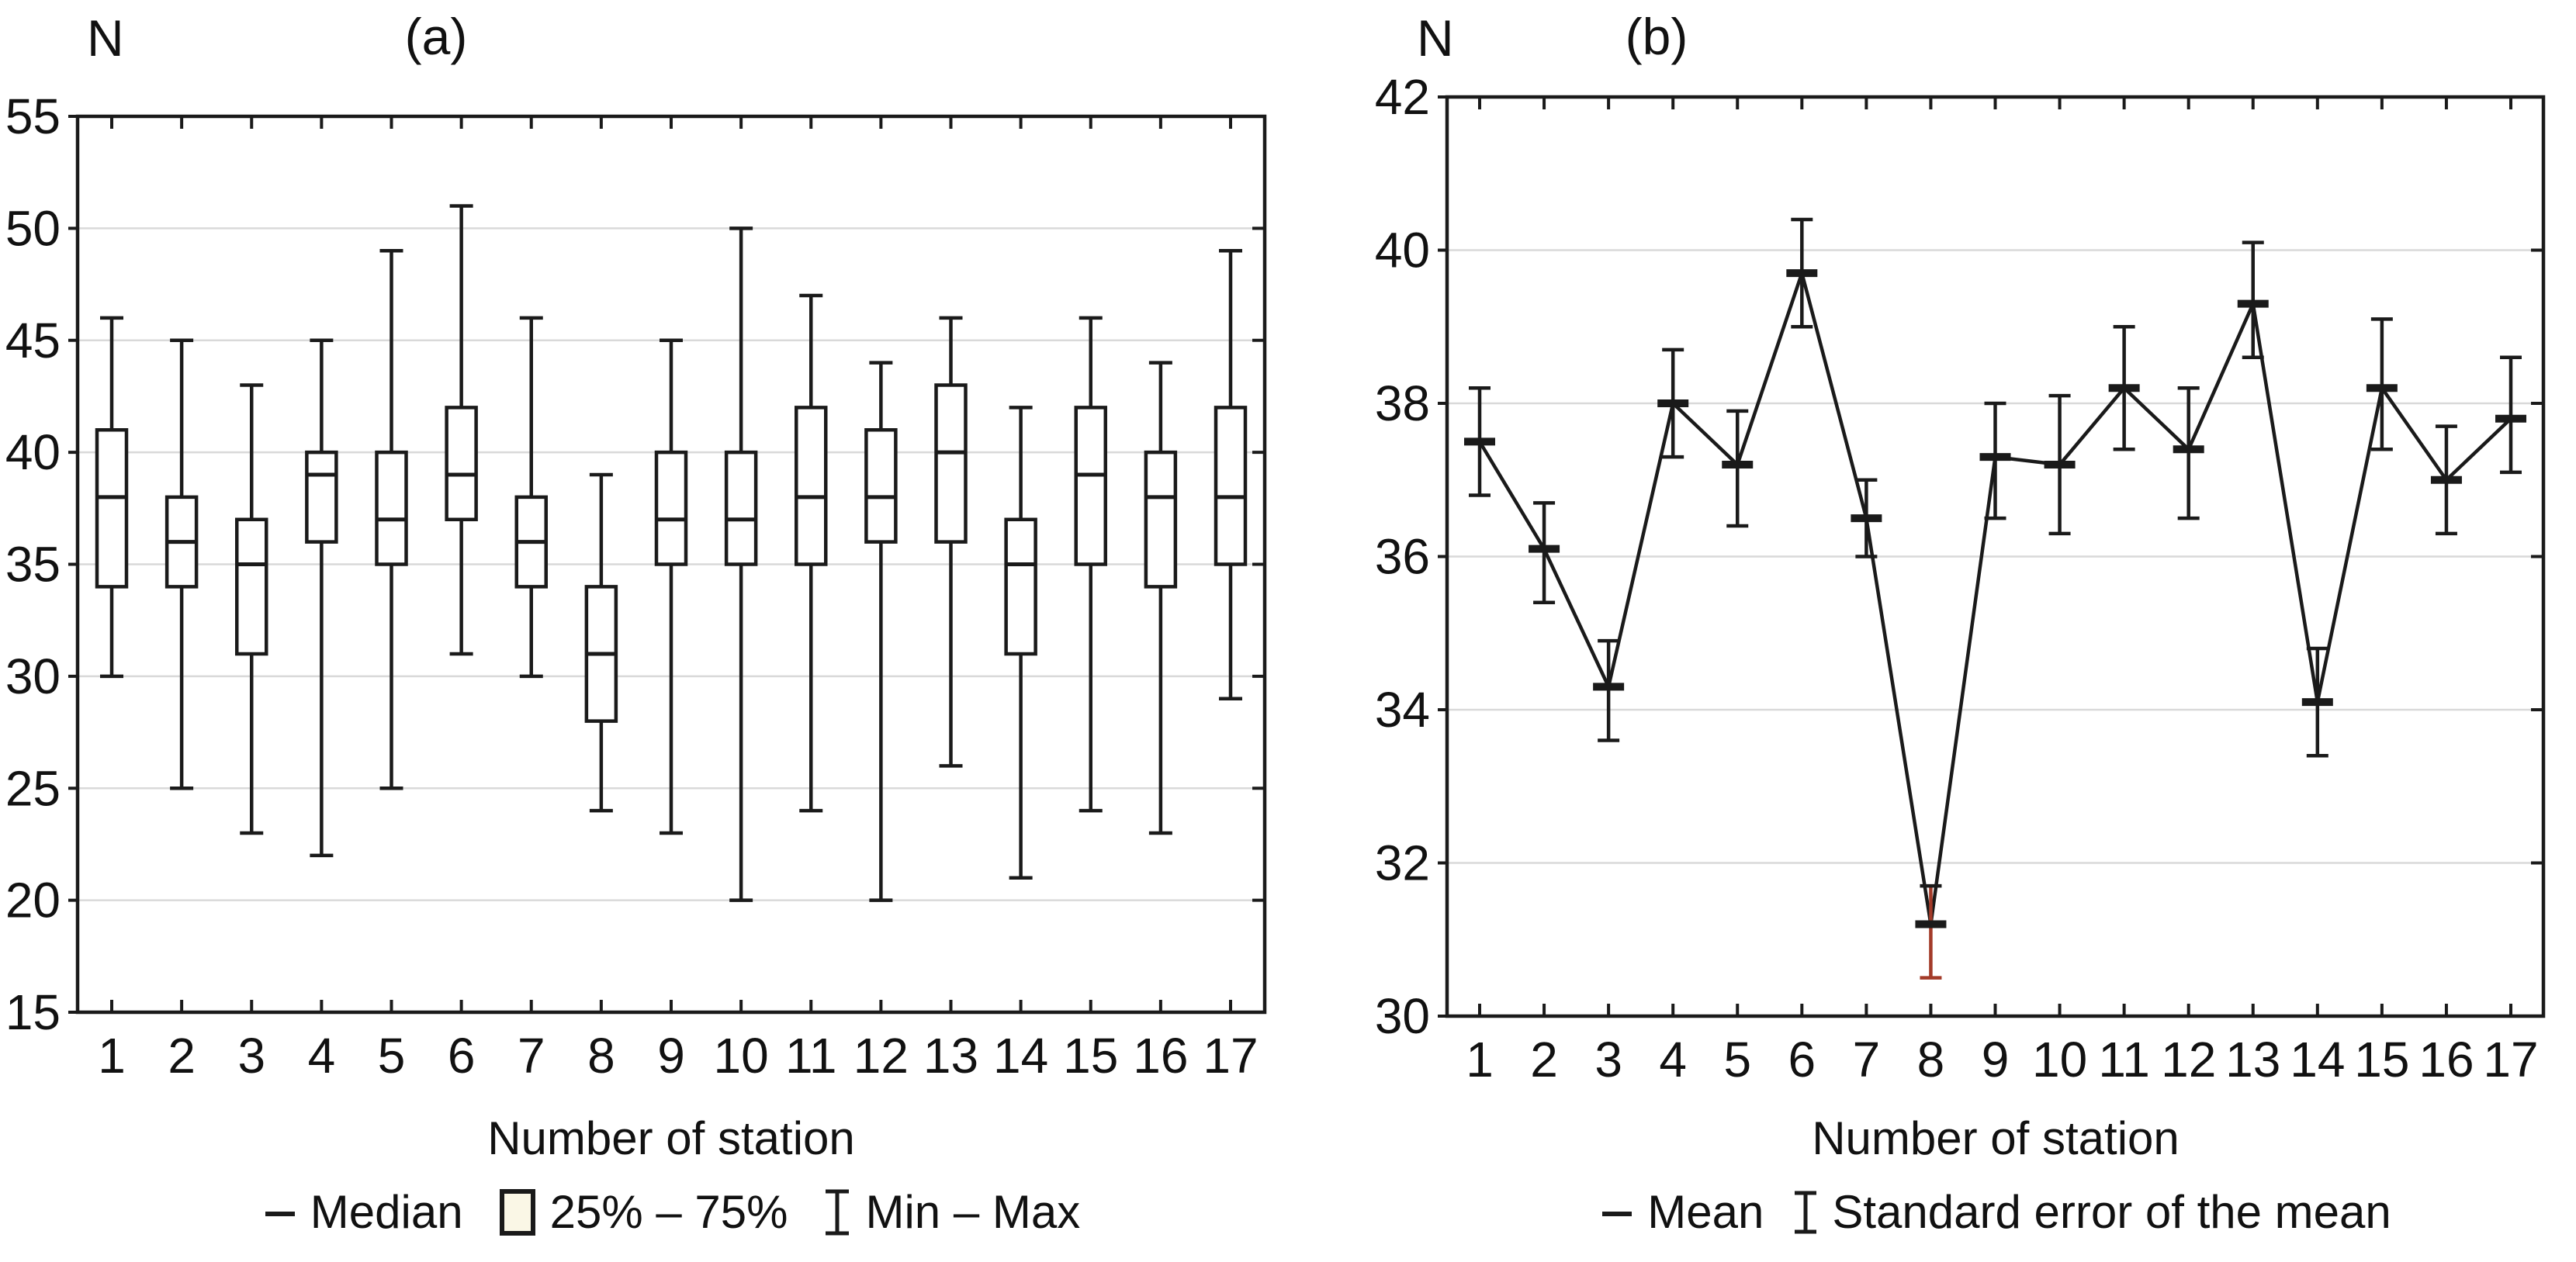 This screenshot has height=1262, width=2576. Describe the element at coordinates (112, 1056) in the screenshot. I see `x-tick-label-a-1: 1` at that location.